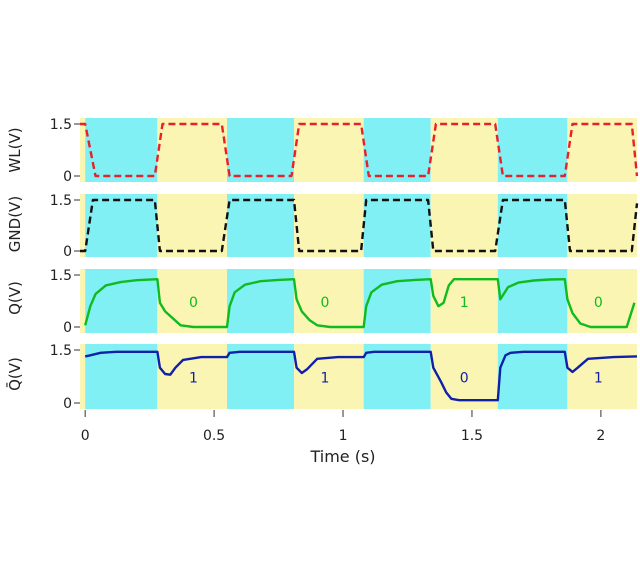  Describe the element at coordinates (15, 298) in the screenshot. I see `y-axis-label: Q(V)` at that location.